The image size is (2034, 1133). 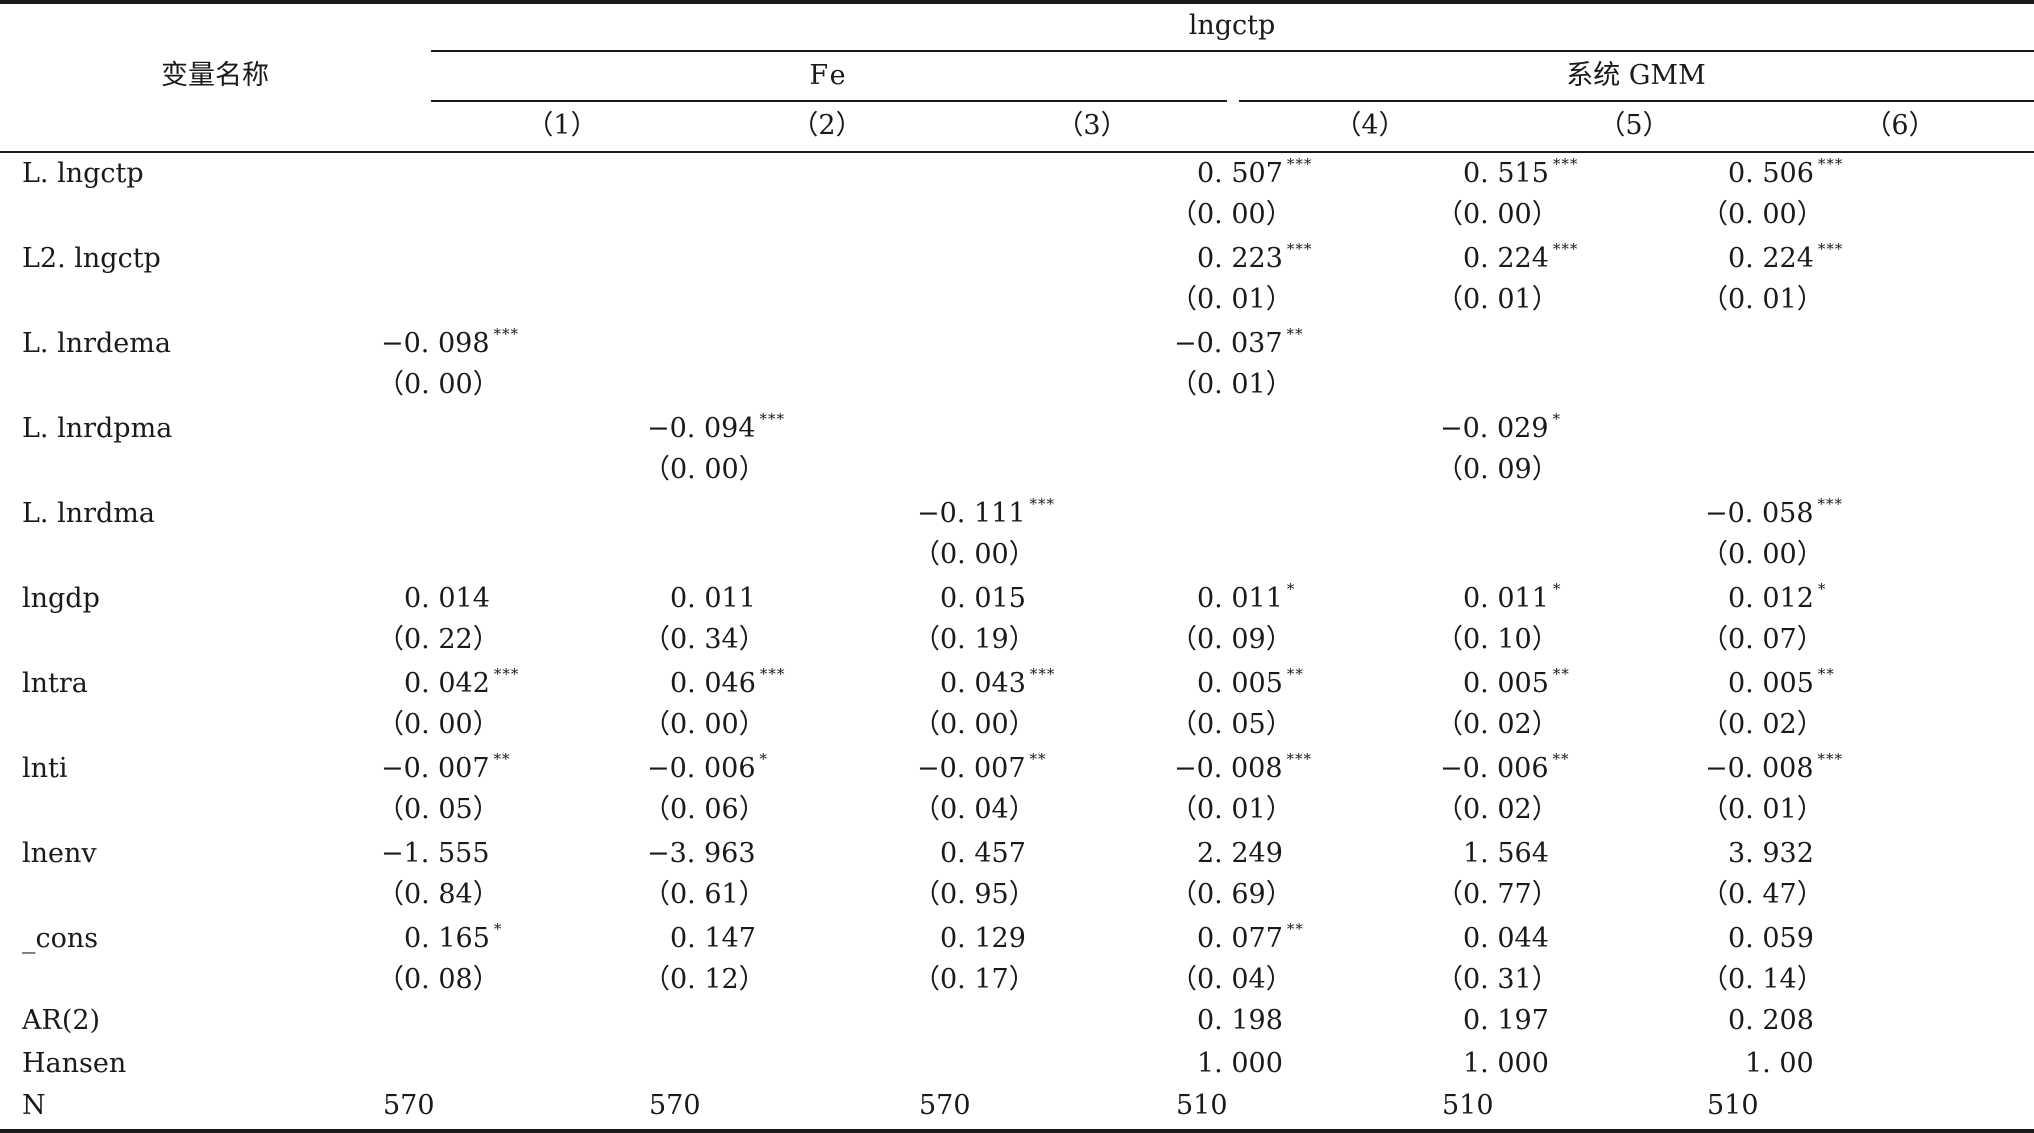 What do you see at coordinates (1771, 258) in the screenshot?
I see `coefficient-value: 0. 224` at bounding box center [1771, 258].